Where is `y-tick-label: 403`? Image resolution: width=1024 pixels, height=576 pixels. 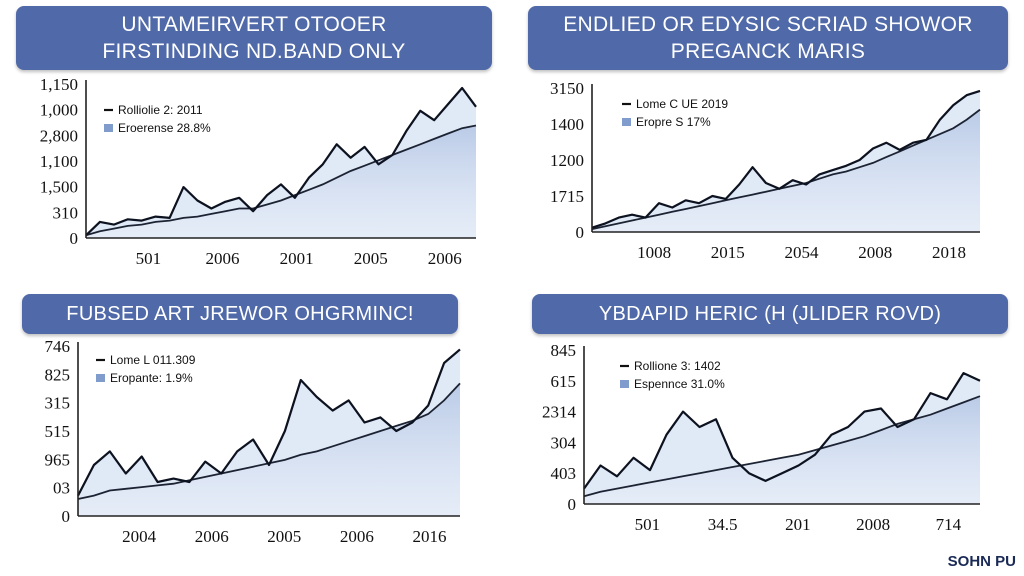
y-tick-label: 403 is located at coordinates (564, 473).